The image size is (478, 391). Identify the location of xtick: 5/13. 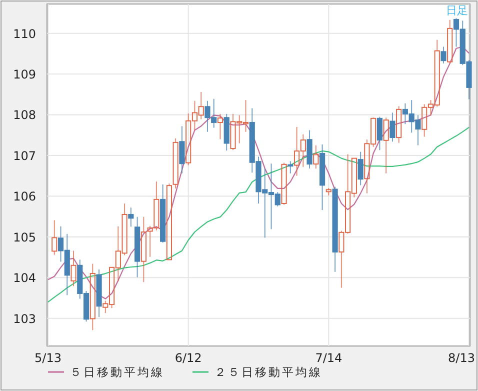
(48, 358).